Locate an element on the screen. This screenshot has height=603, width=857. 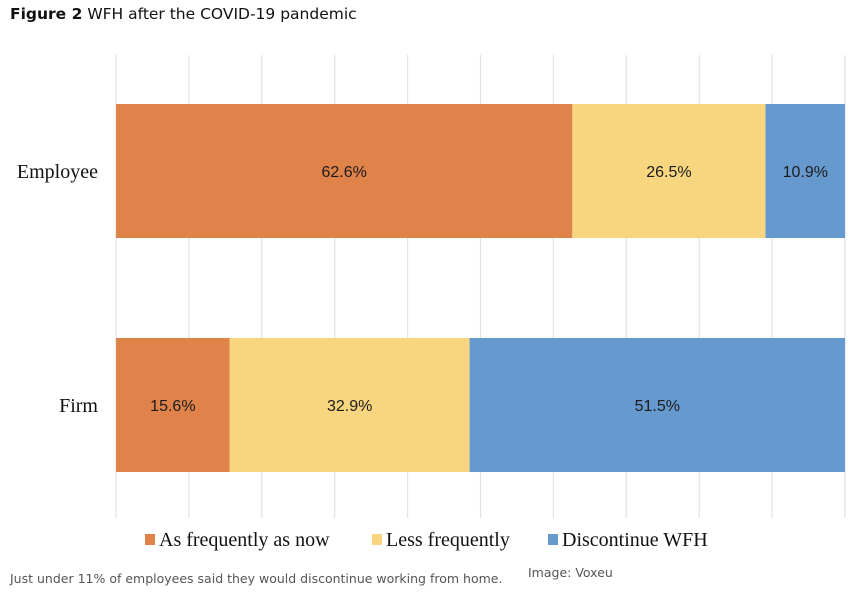
legend-label: Less frequently is located at coordinates (448, 540).